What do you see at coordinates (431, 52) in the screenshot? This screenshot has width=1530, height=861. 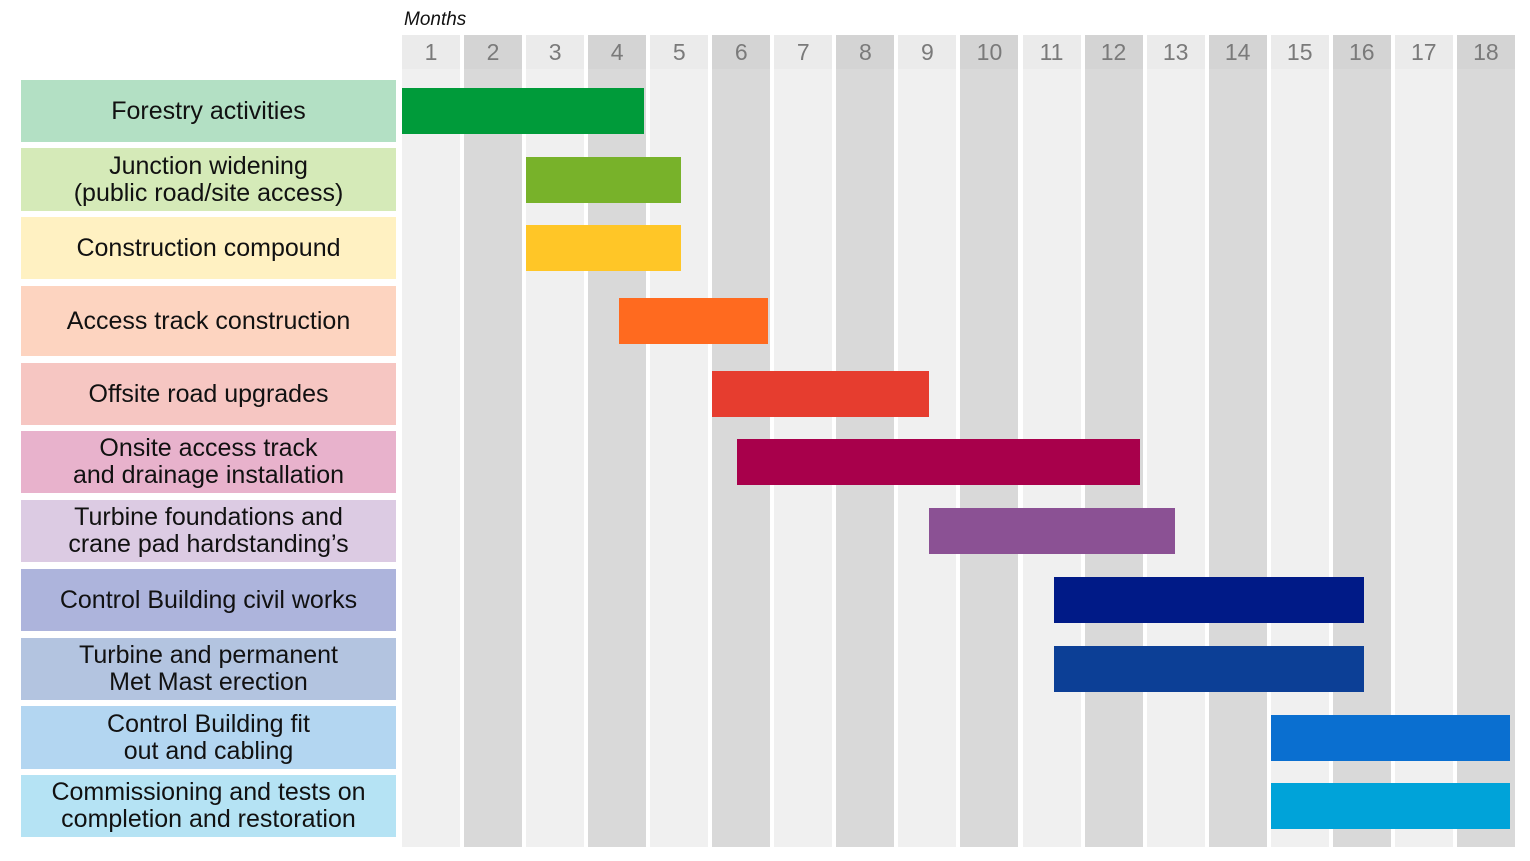 I see `month-tick-label: 1` at bounding box center [431, 52].